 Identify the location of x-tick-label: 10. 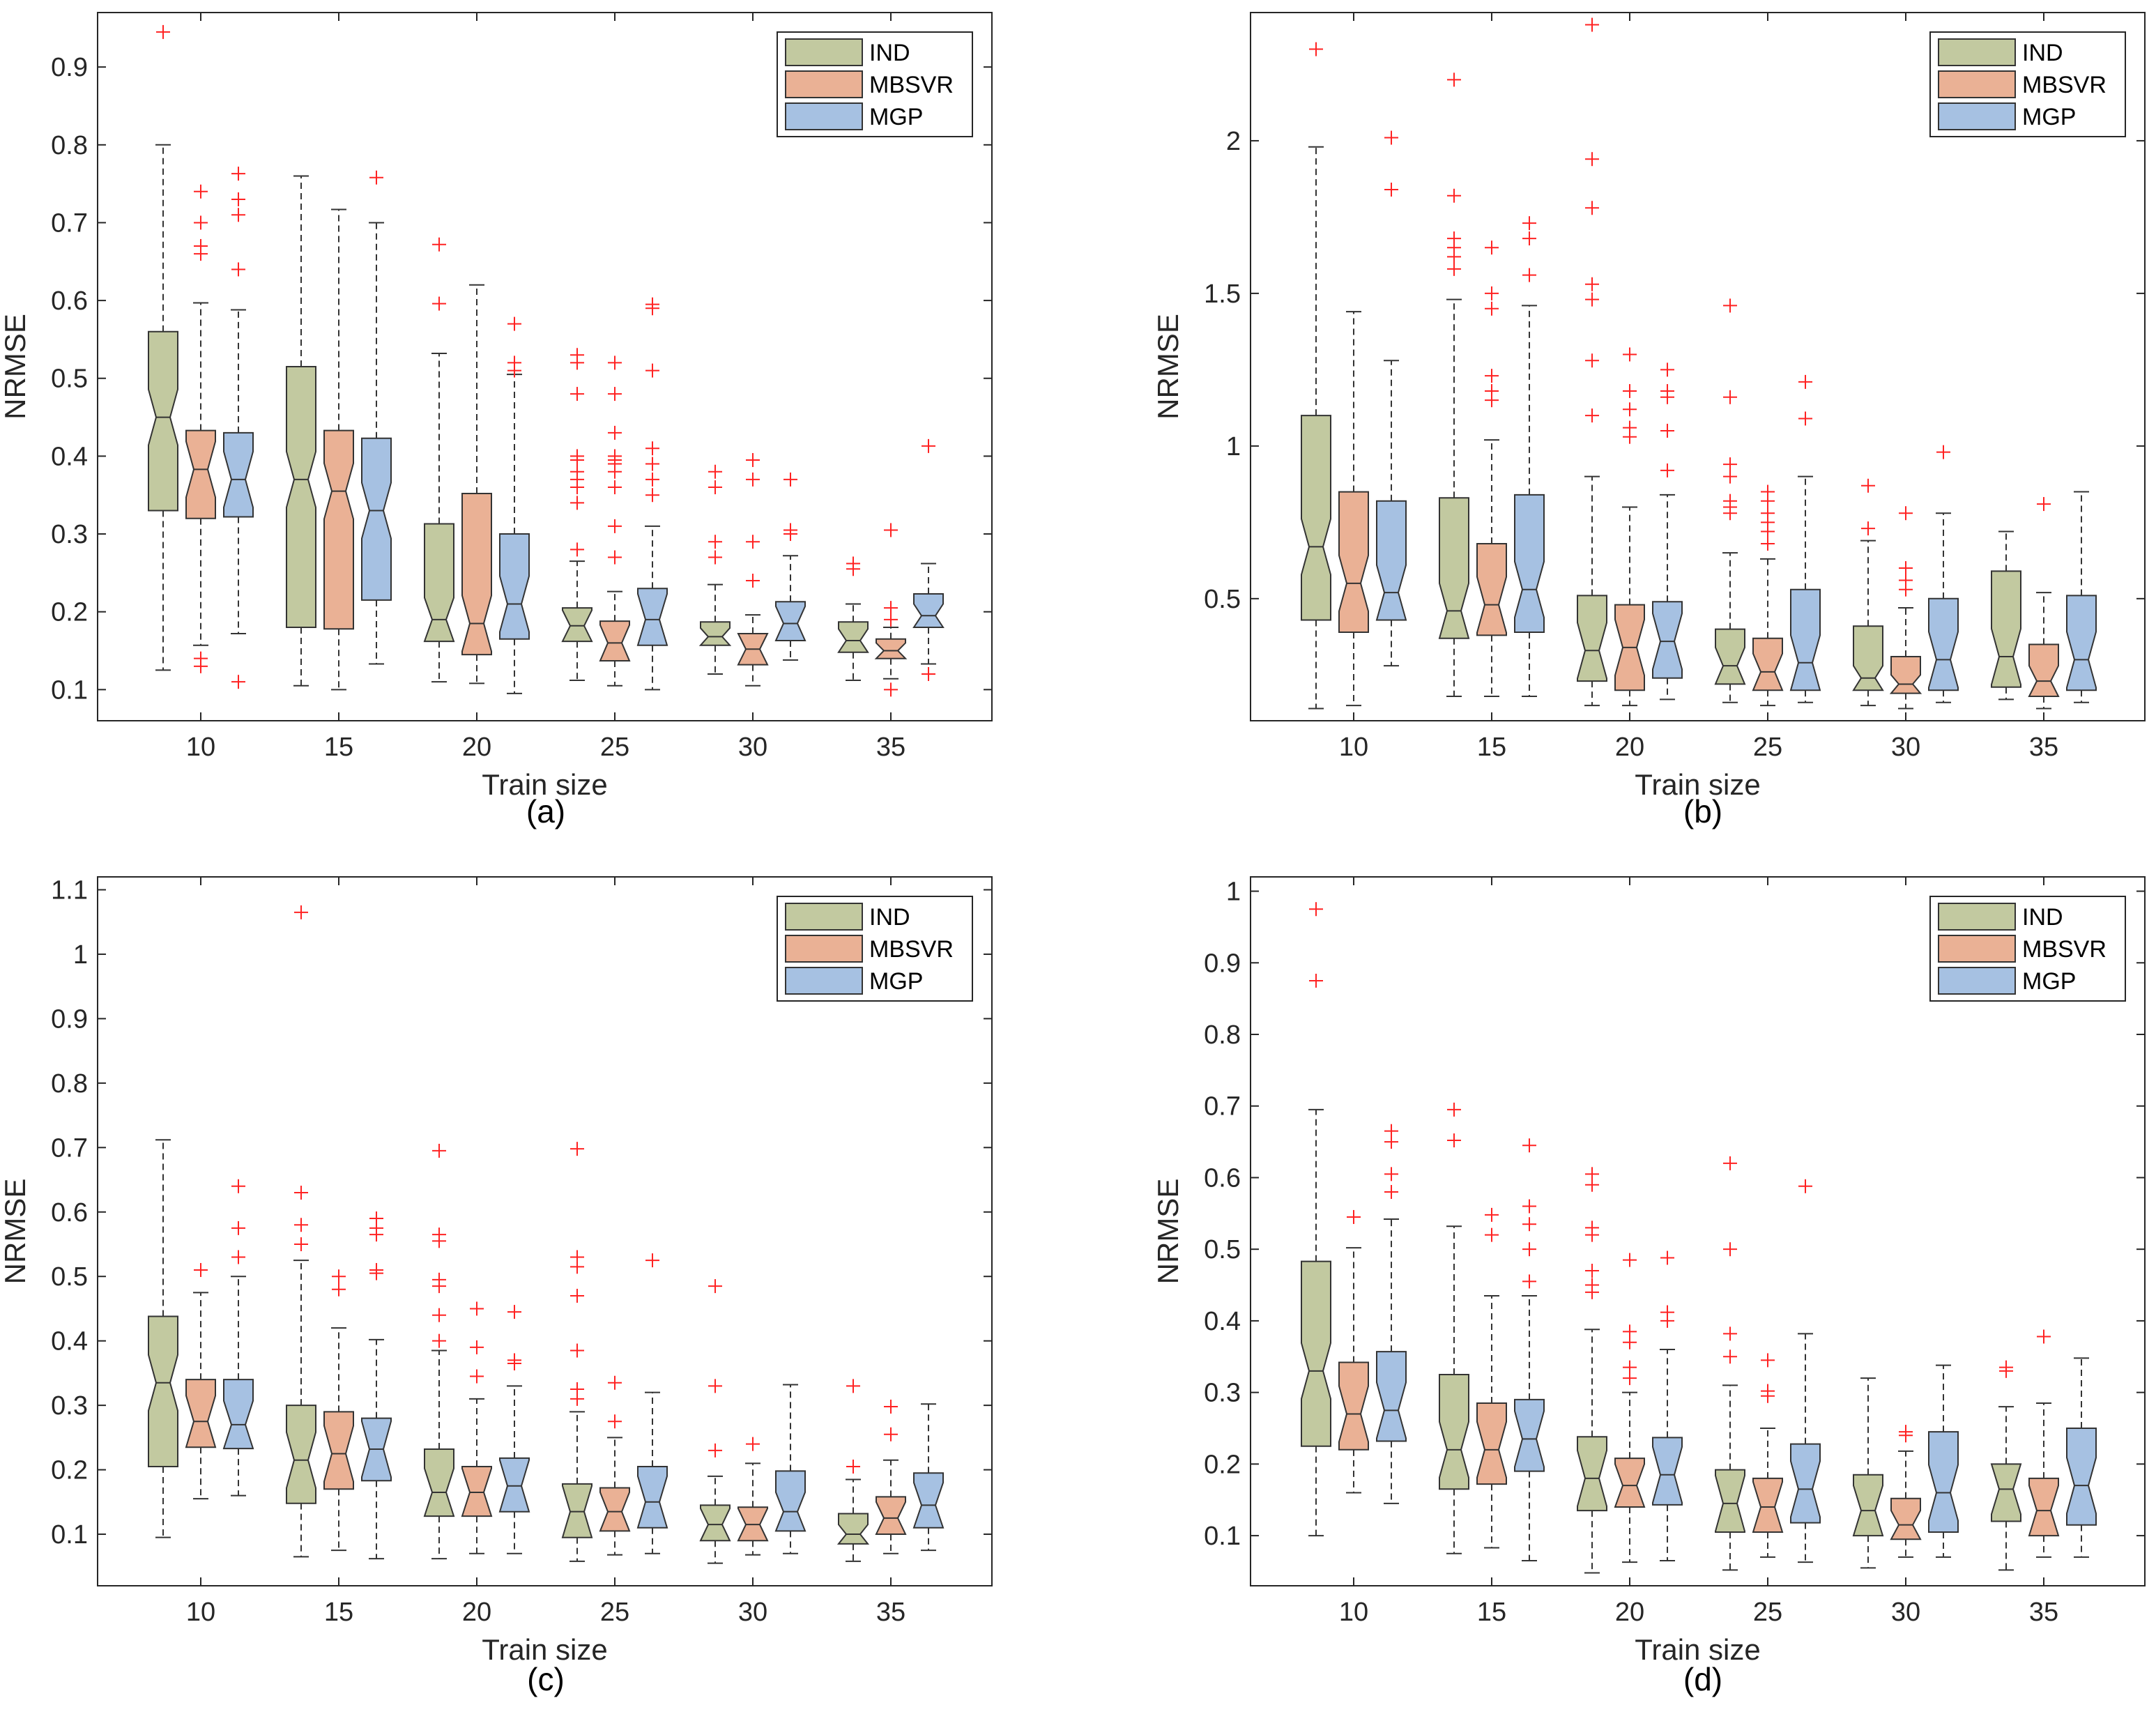
(201, 747).